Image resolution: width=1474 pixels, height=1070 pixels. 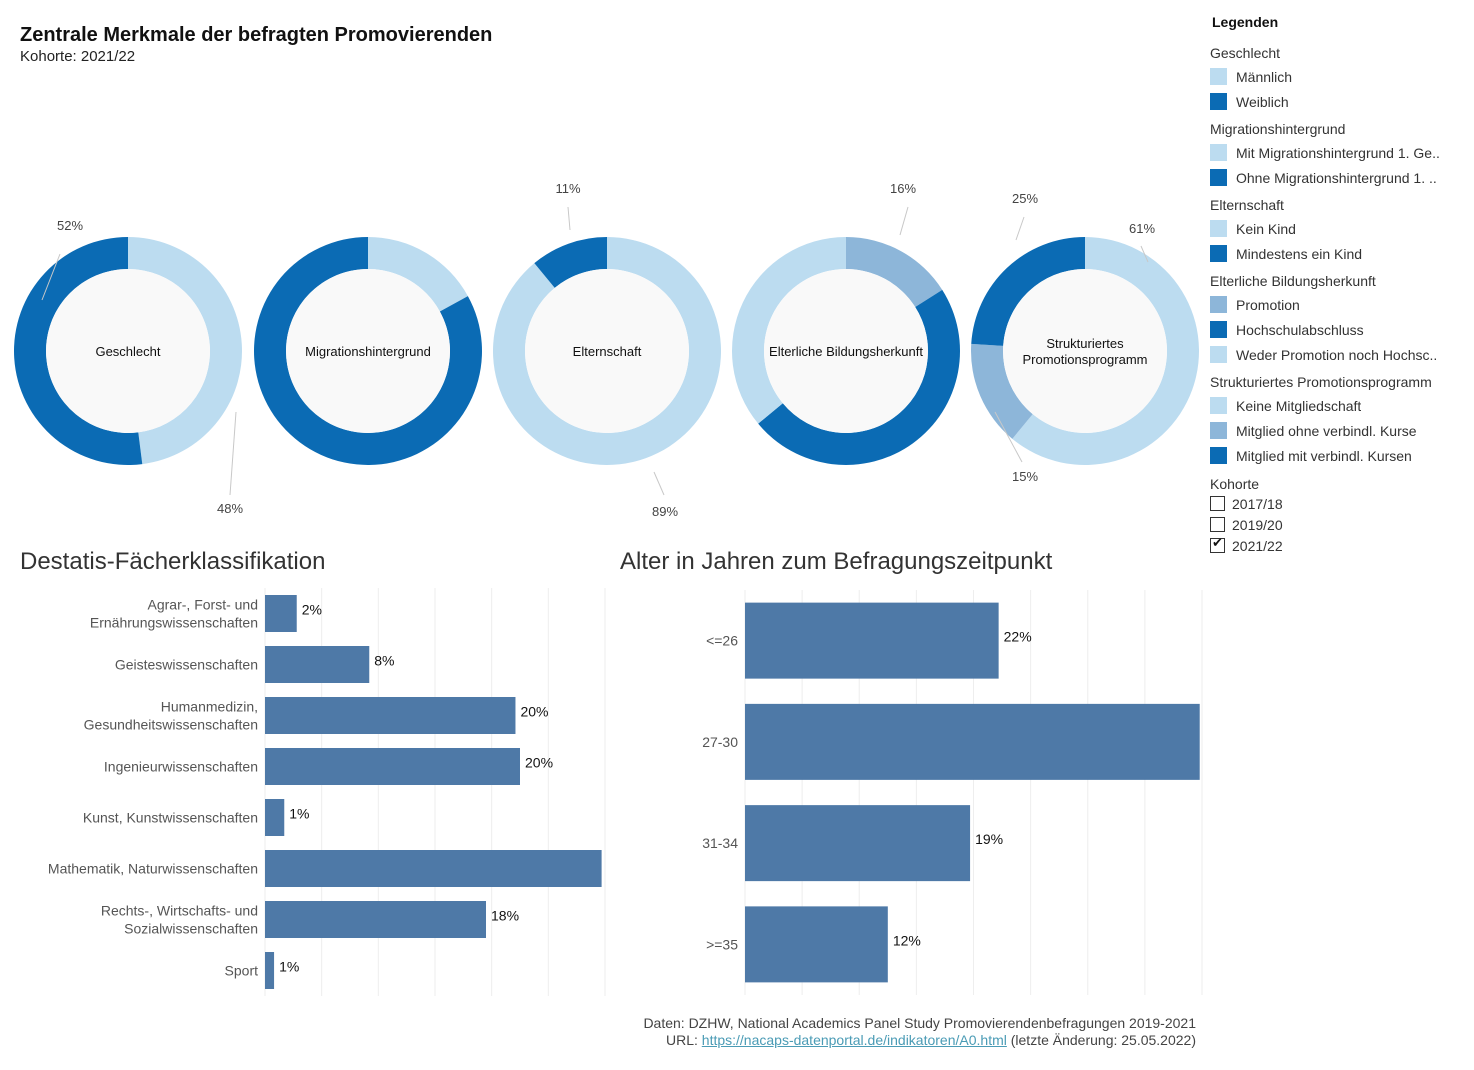 What do you see at coordinates (170, 818) in the screenshot?
I see `category-label: Kunst, Kunstwissenschaften` at bounding box center [170, 818].